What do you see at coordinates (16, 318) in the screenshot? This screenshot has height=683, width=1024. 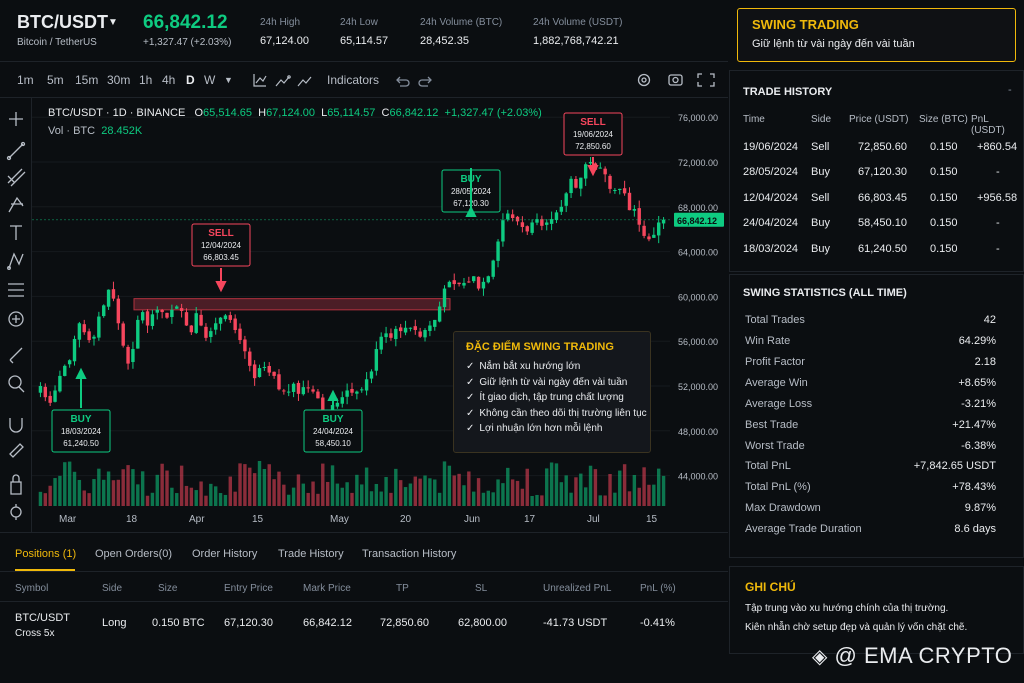 I see `drawing-tool-icons` at bounding box center [16, 318].